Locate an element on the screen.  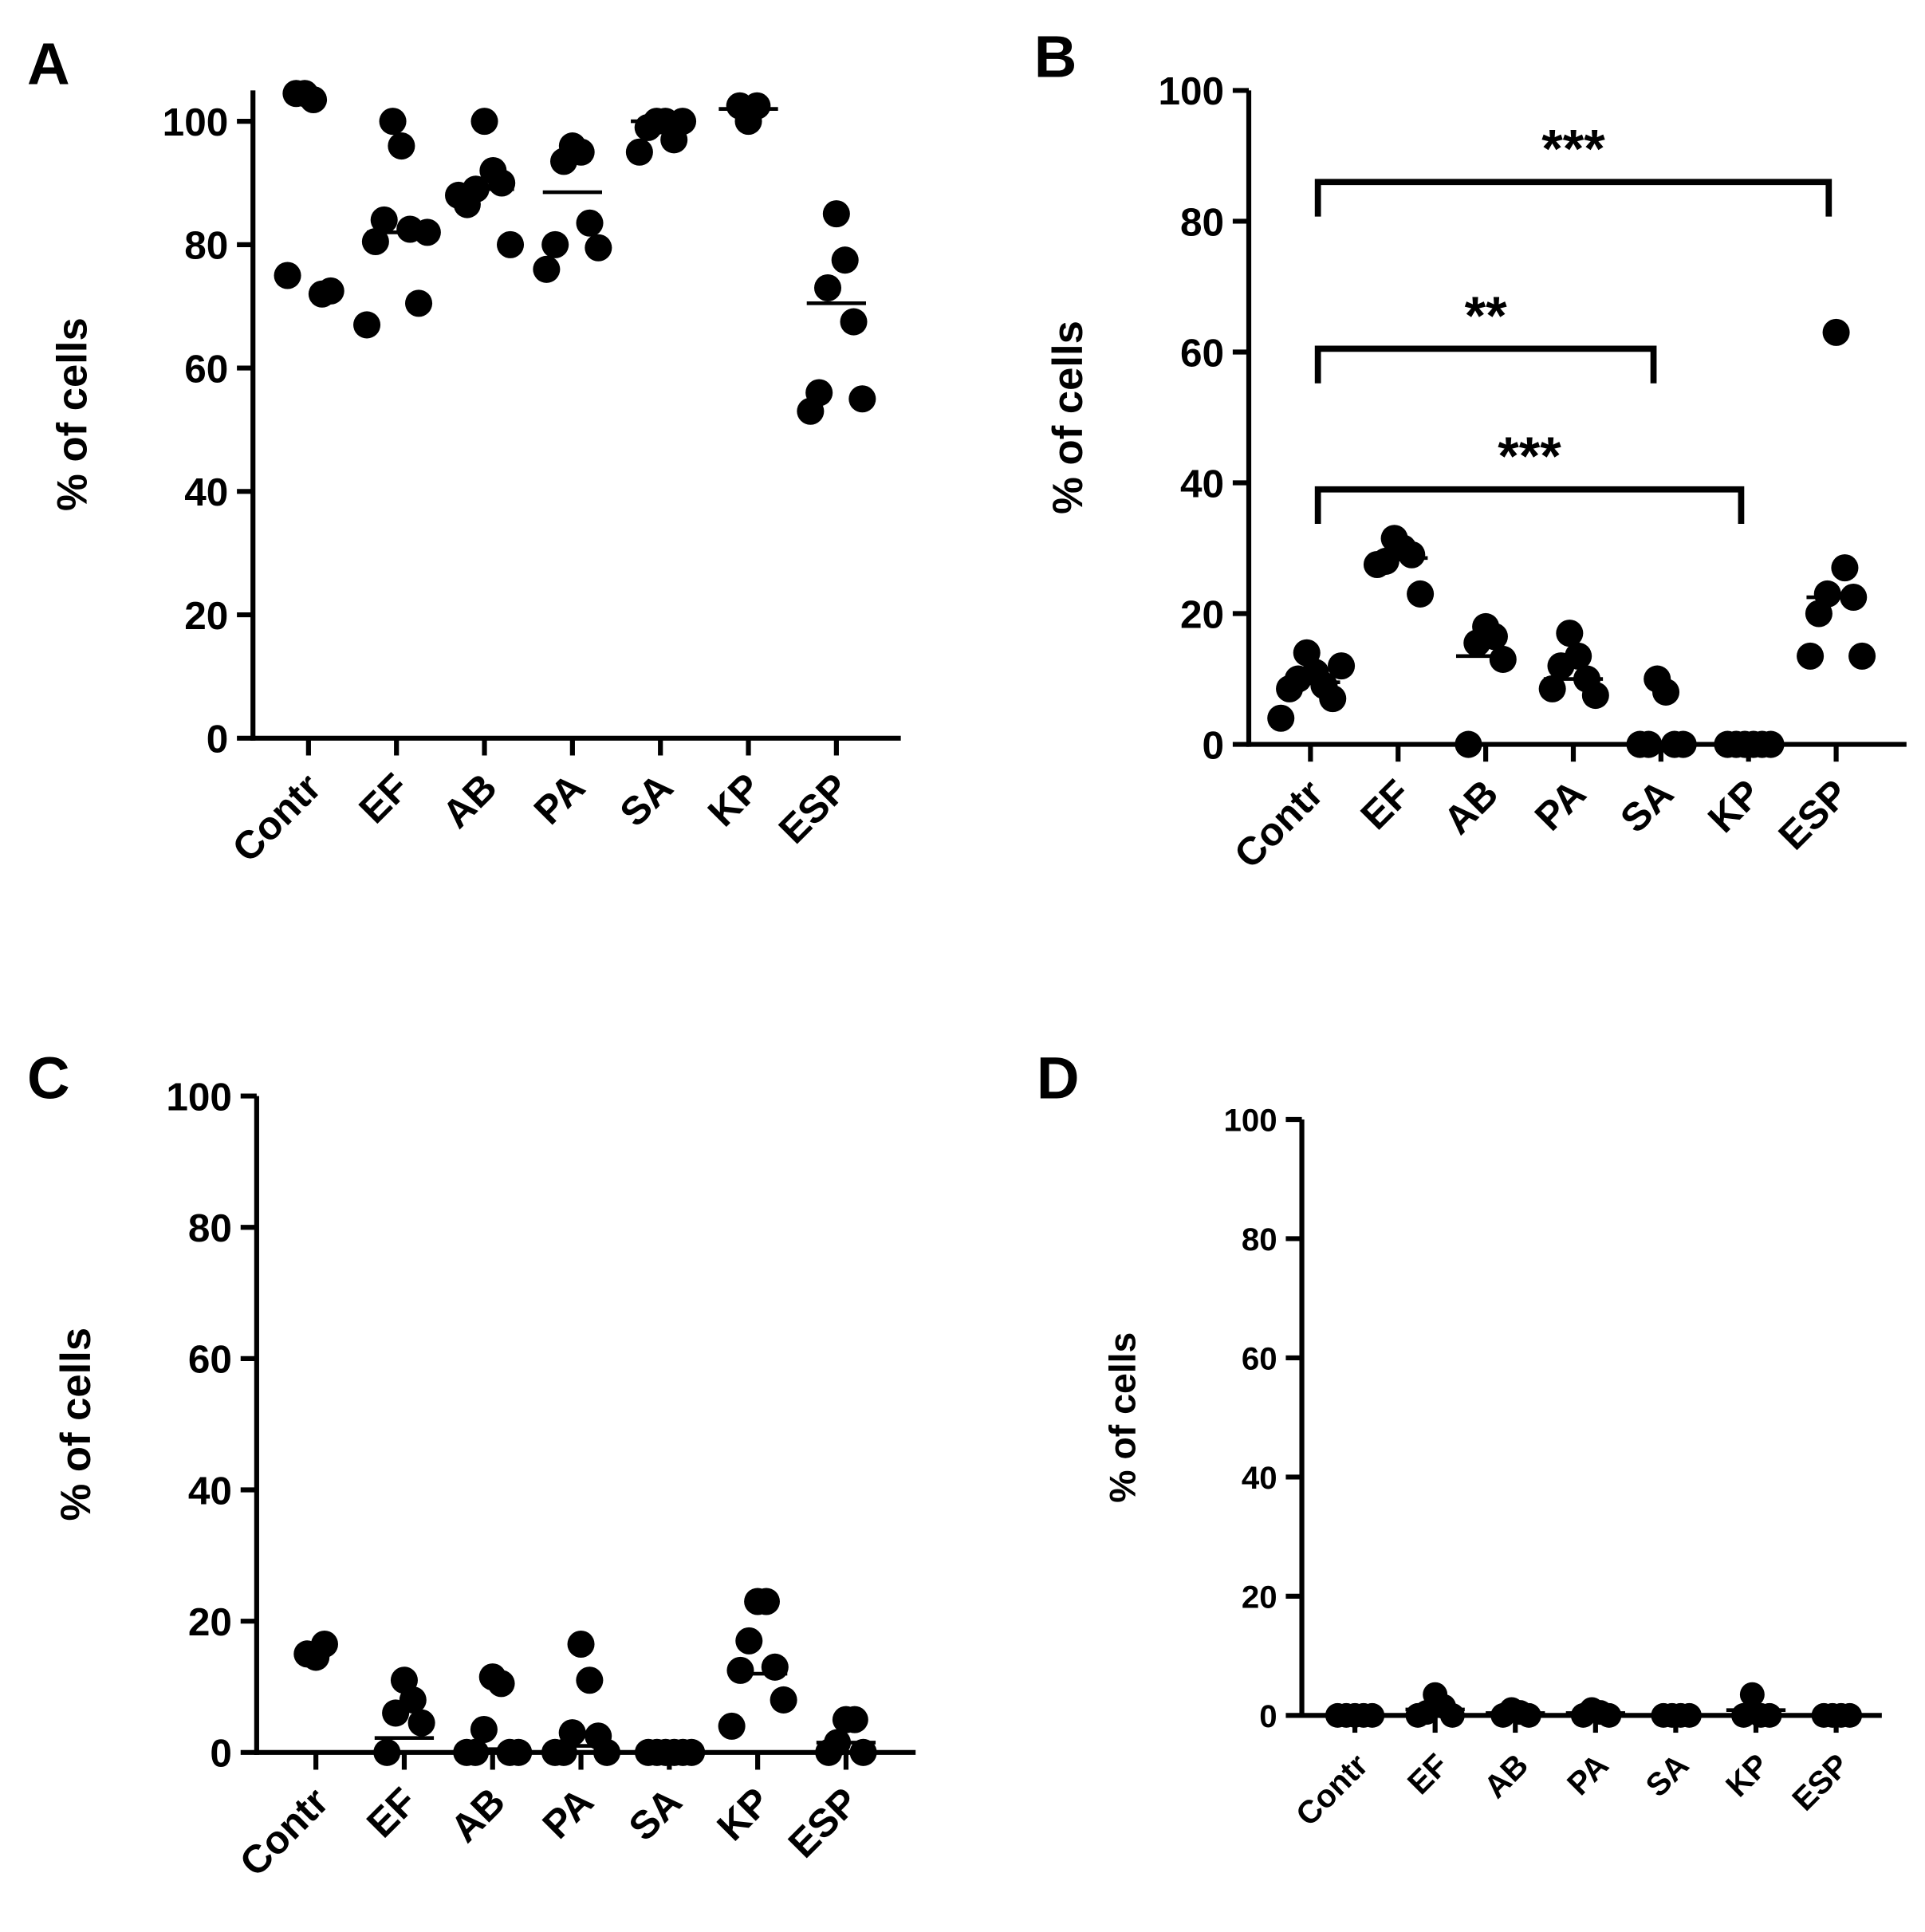
significance-label: *** is located at coordinates (1573, 149).